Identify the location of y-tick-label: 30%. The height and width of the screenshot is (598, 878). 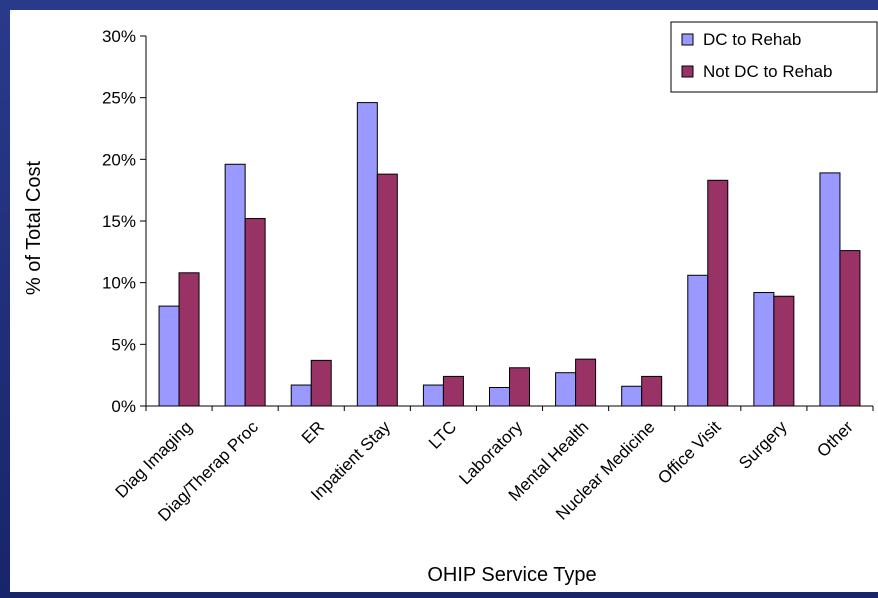
(119, 36).